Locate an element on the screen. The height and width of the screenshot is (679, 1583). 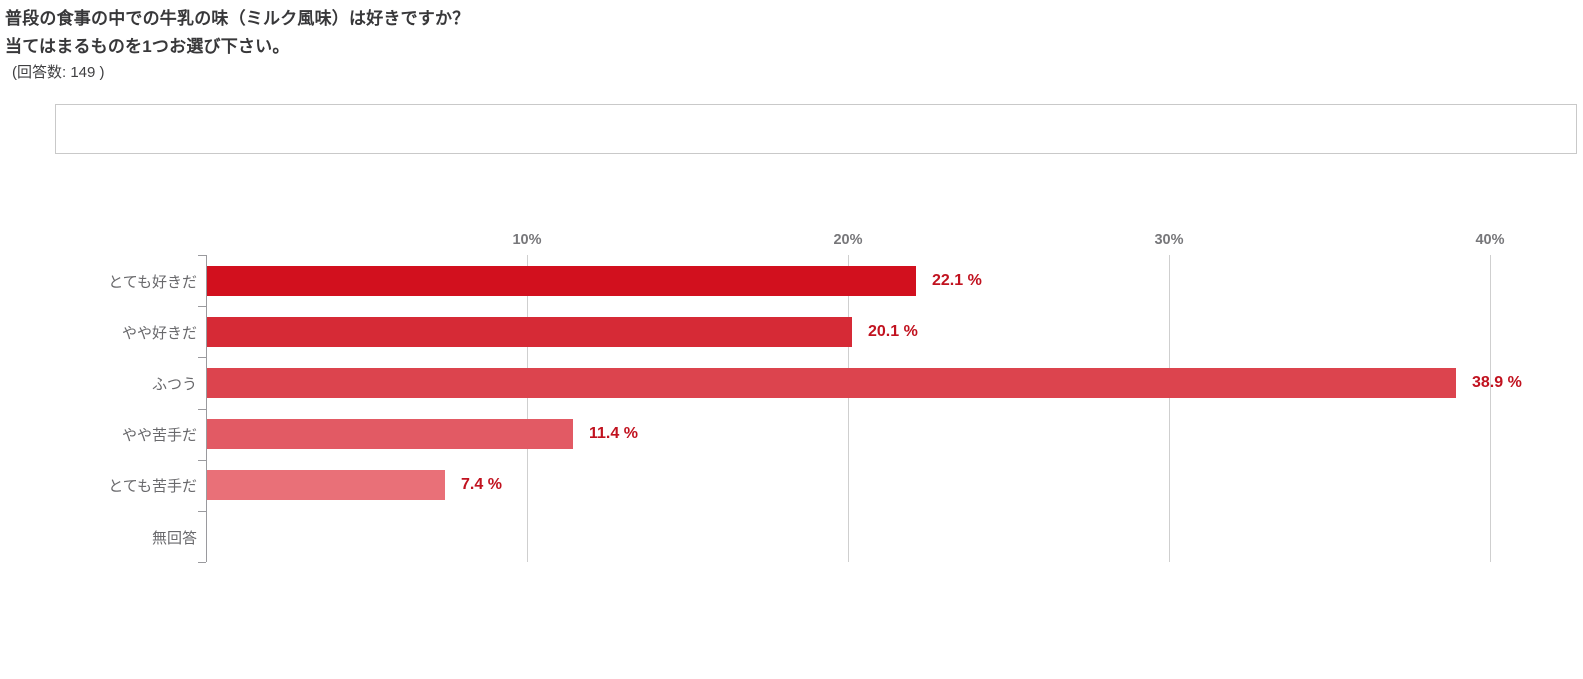
bar-value-label: 22.1 % is located at coordinates (957, 280).